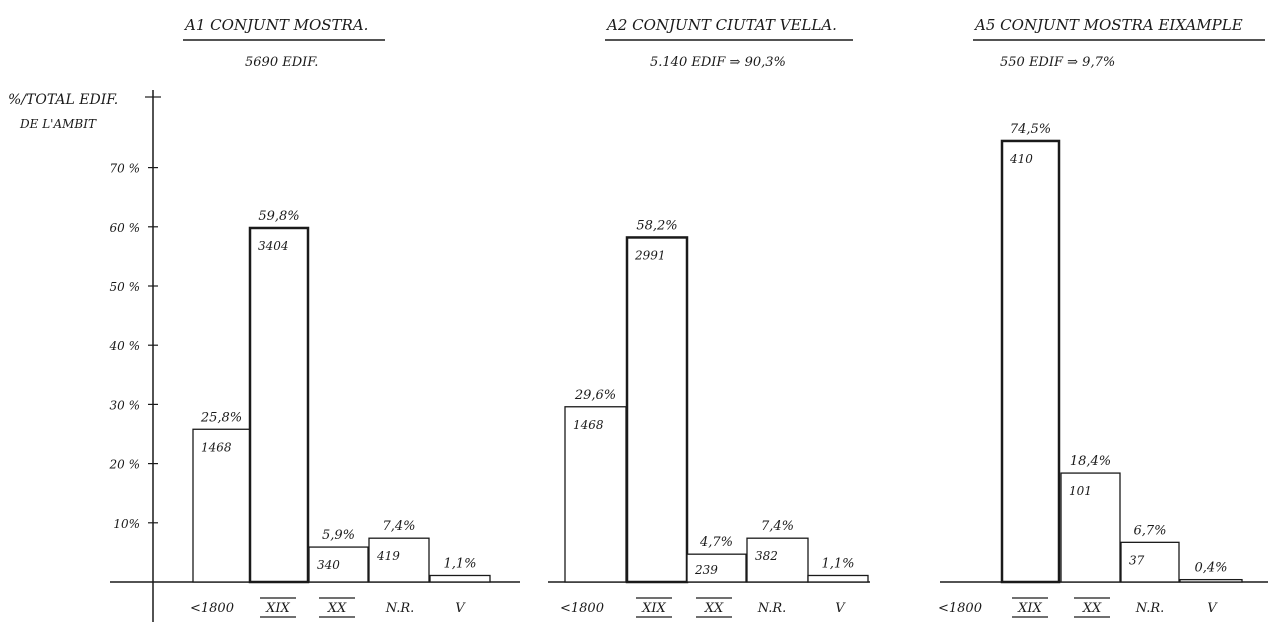 This screenshot has width=1268, height=625. What do you see at coordinates (1030, 129) in the screenshot?
I see `bar-percent-label: 74,5%` at bounding box center [1030, 129].